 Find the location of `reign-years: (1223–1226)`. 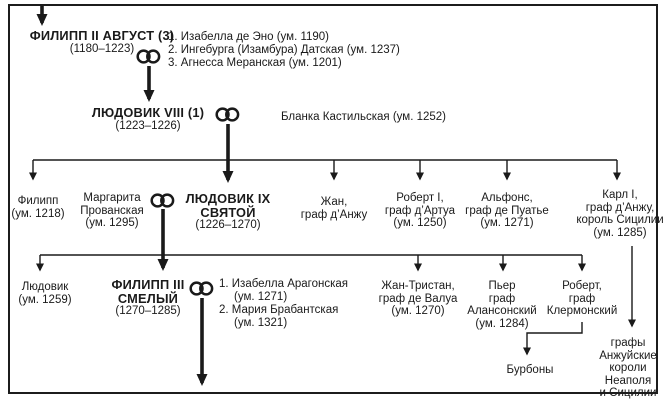

reign-years: (1223–1226) is located at coordinates (148, 125).